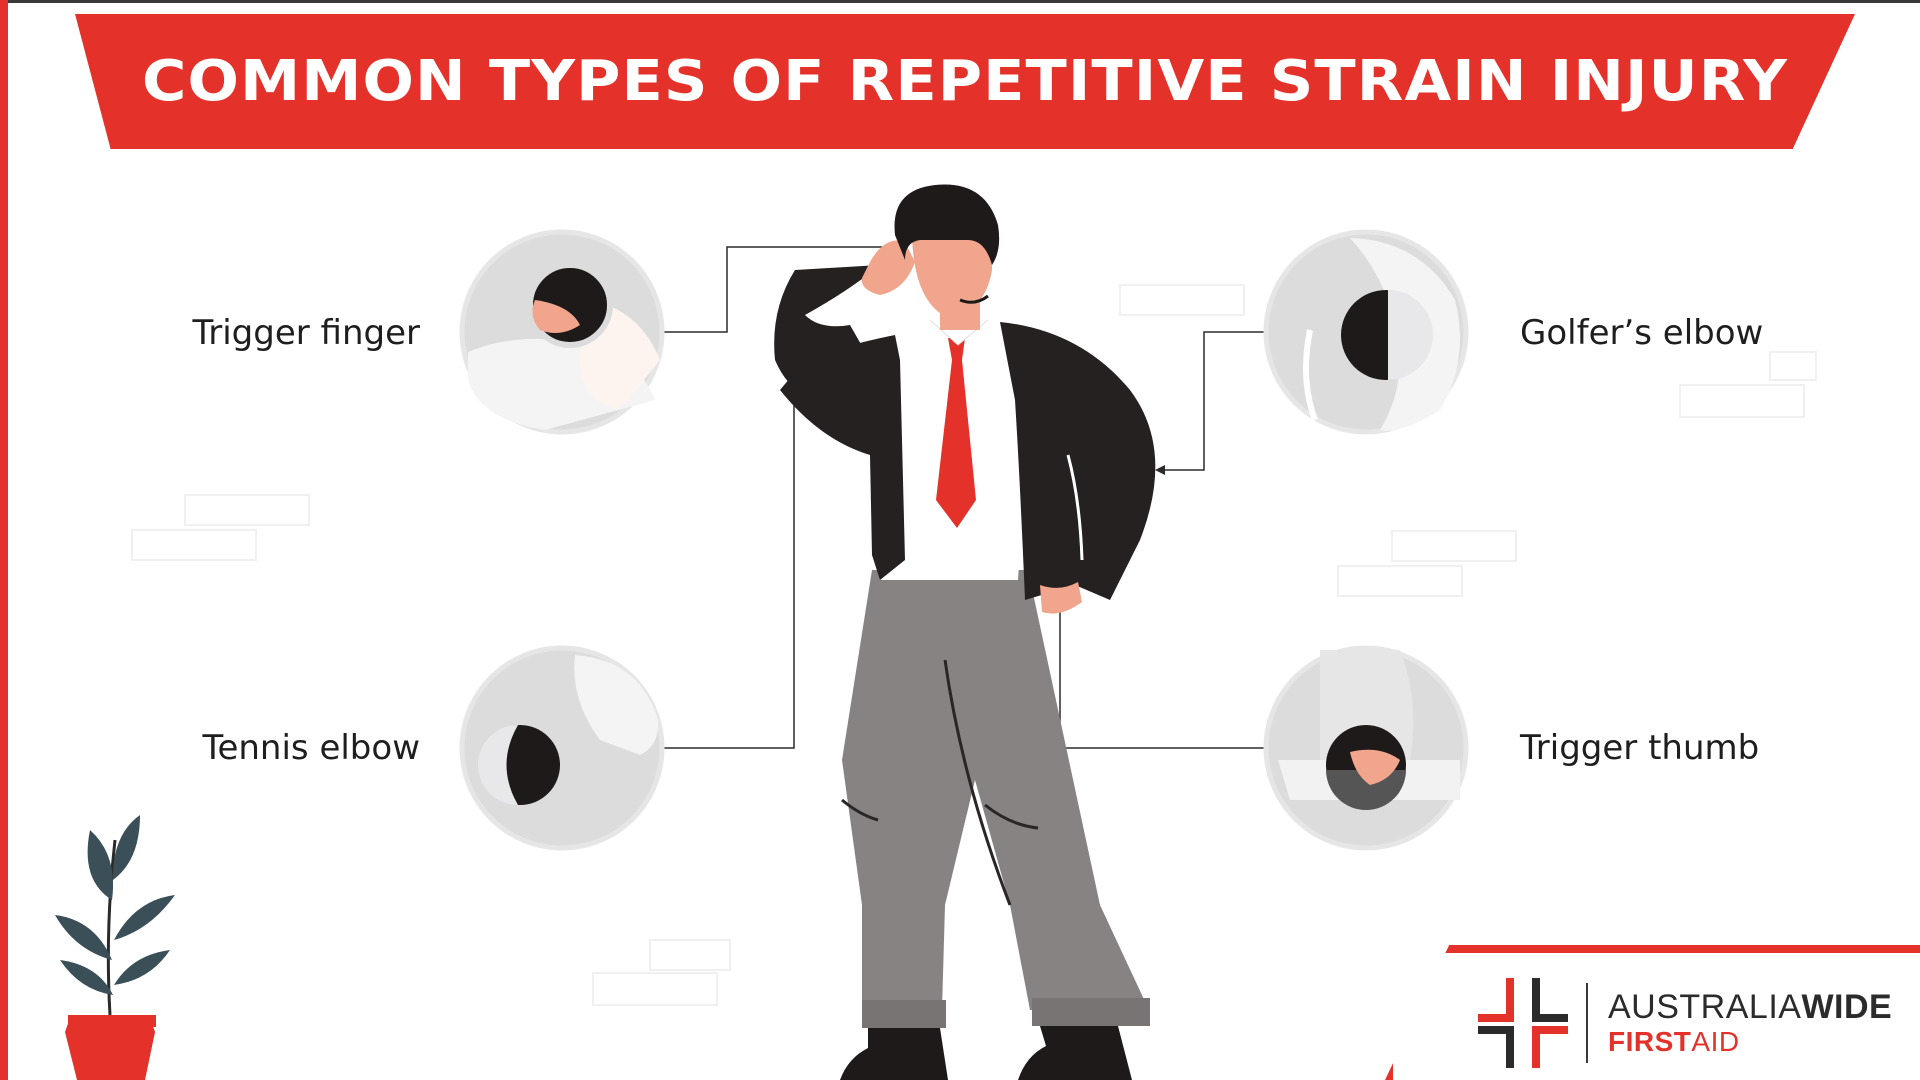  I want to click on circle-trigger-thumb, so click(1366, 748).